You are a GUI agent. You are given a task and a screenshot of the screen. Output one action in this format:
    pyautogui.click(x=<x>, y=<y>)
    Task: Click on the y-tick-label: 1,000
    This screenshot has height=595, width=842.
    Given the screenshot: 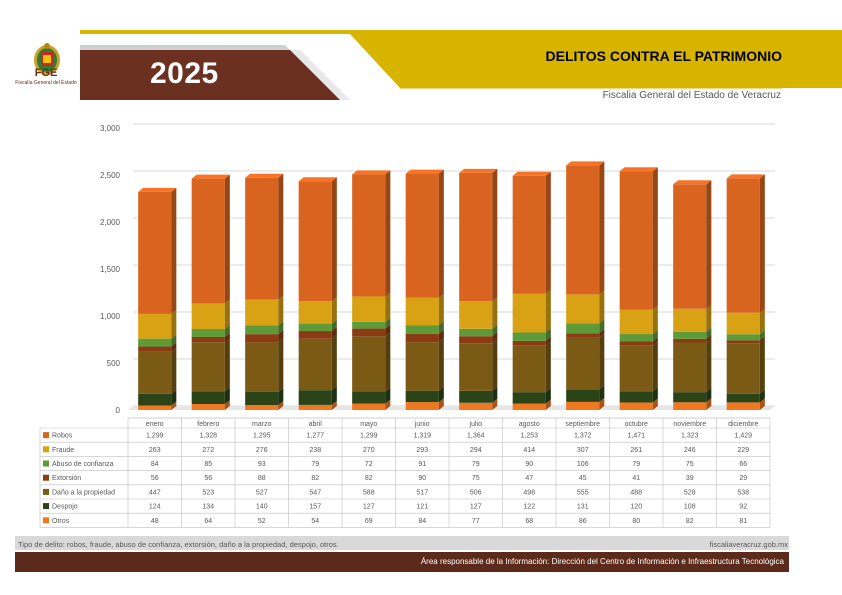 What is the action you would take?
    pyautogui.click(x=110, y=316)
    